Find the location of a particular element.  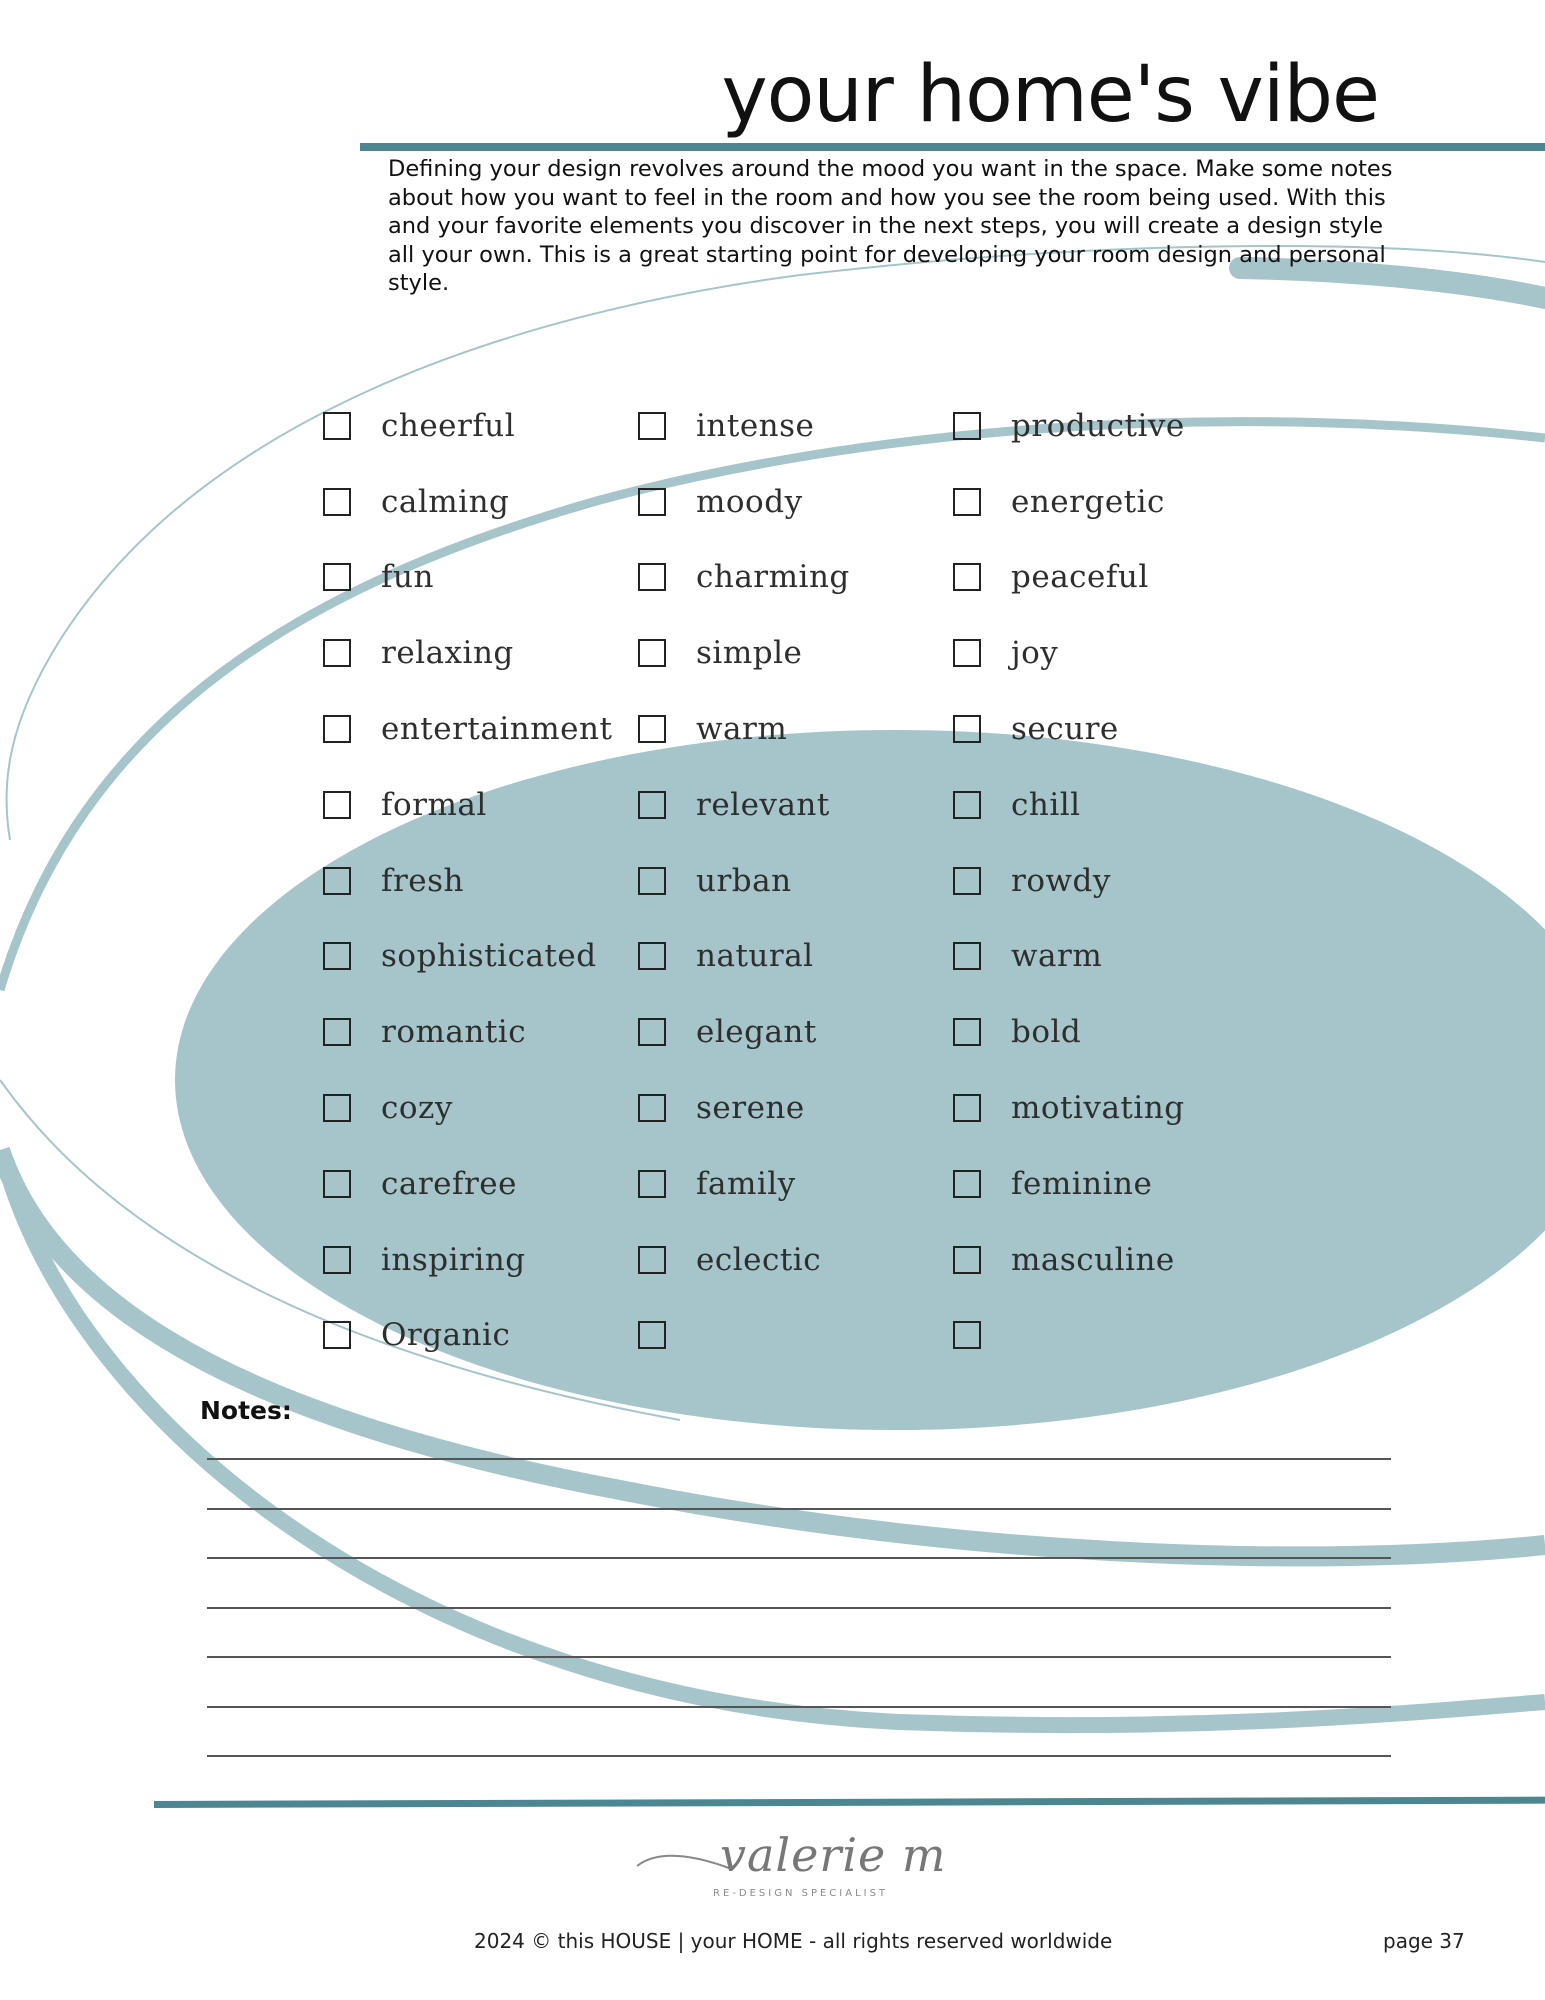

checklist-item: carefree is located at coordinates (473, 1184).